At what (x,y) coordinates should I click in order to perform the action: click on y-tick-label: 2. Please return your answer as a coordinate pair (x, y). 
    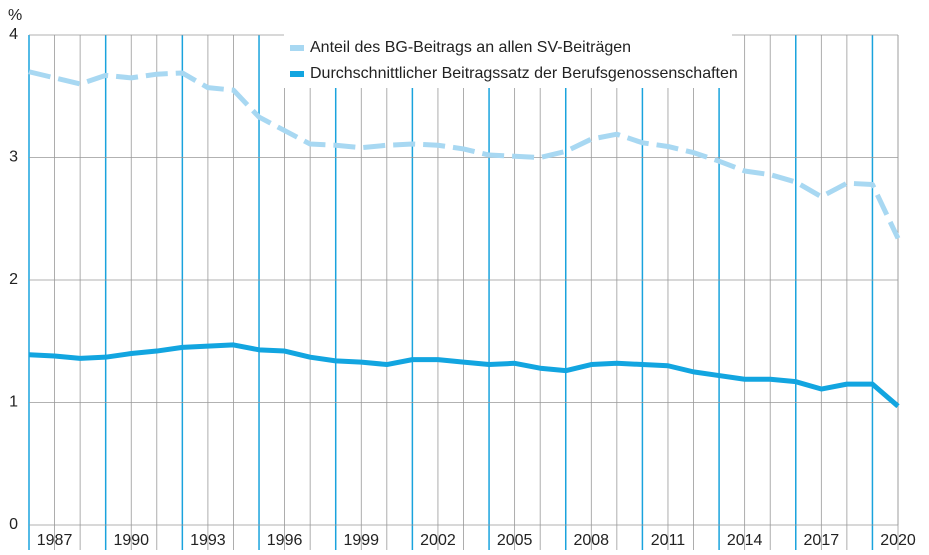
    Looking at the image, I should click on (13, 279).